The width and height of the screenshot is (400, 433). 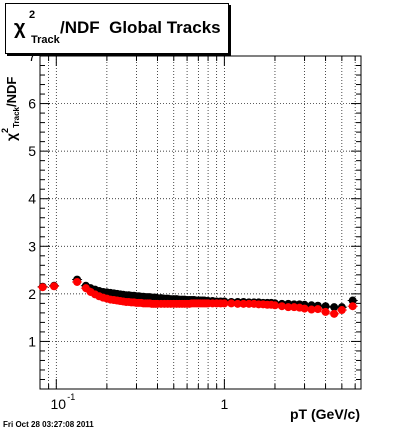 What do you see at coordinates (32, 294) in the screenshot?
I see `y-tick-label: 2` at bounding box center [32, 294].